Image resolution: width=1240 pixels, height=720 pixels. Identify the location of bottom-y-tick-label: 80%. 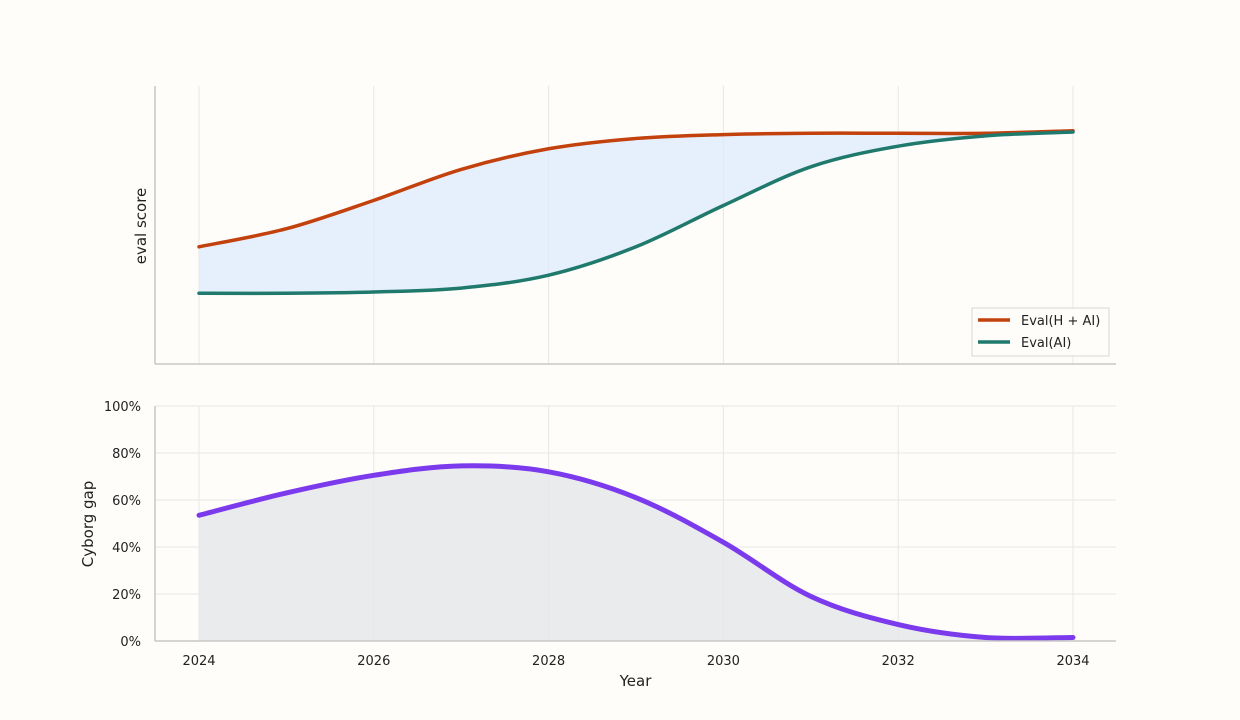
(126, 454).